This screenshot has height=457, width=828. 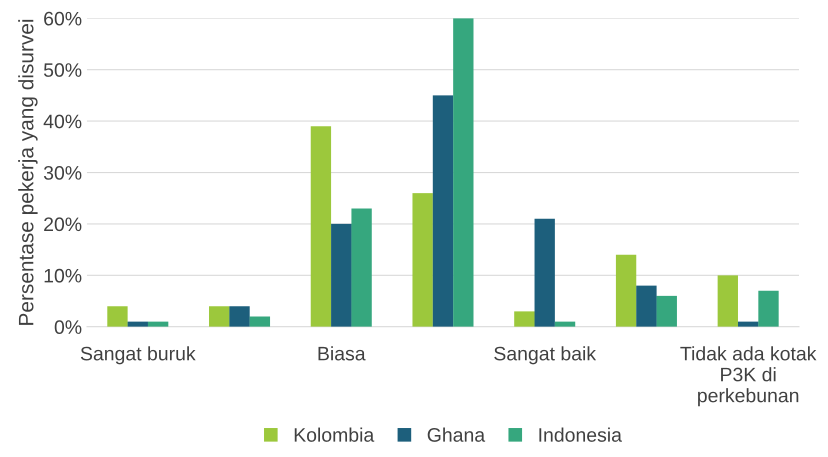 I want to click on legend-label: Indonesia, so click(x=580, y=435).